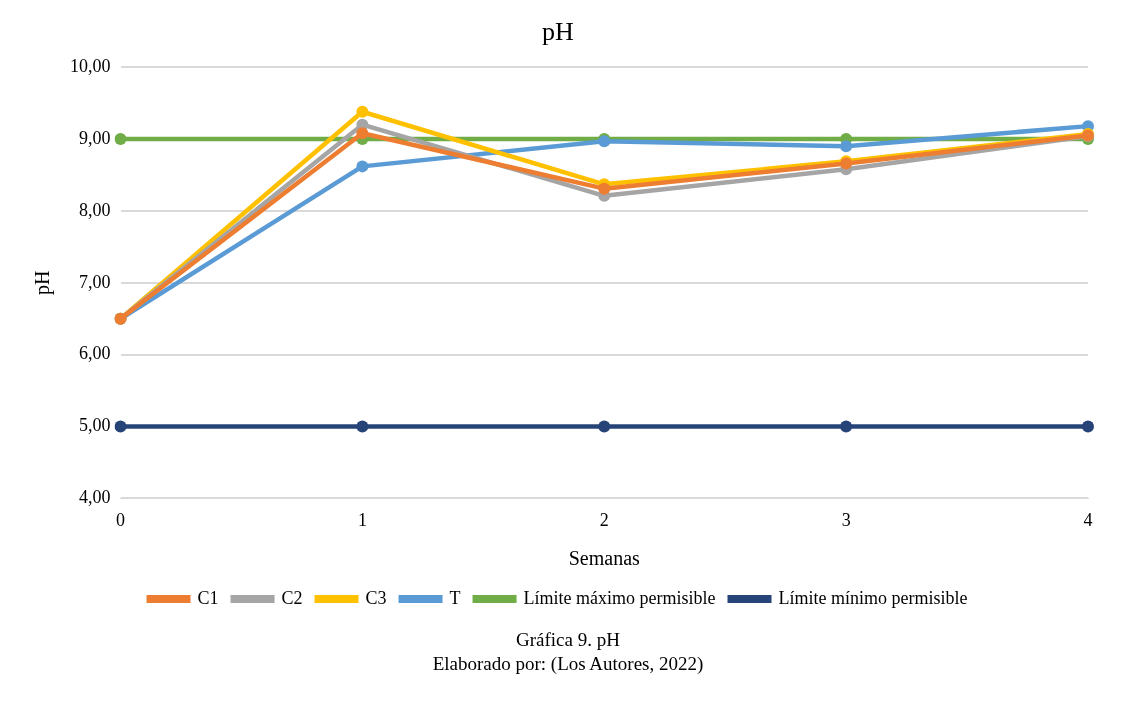 This screenshot has height=702, width=1146. I want to click on legend-label: C2, so click(292, 597).